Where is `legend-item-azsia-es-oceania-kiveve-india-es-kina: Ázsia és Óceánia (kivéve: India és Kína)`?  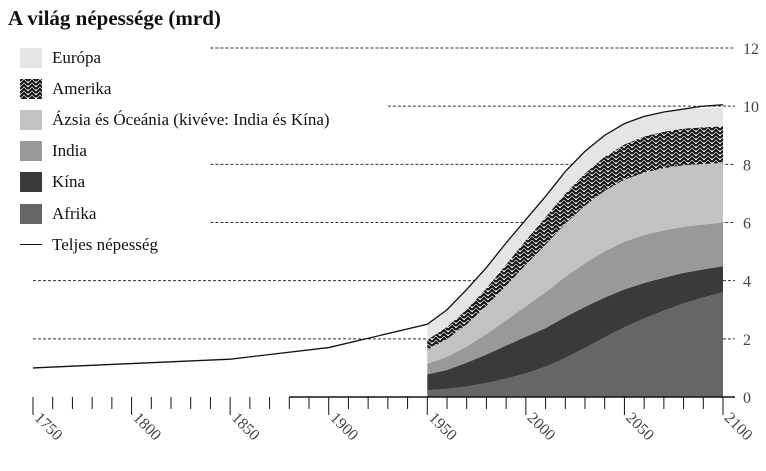
legend-item-azsia-es-oceania-kiveve-india-es-kina: Ázsia és Óceánia (kivéve: India és Kína) is located at coordinates (175, 119).